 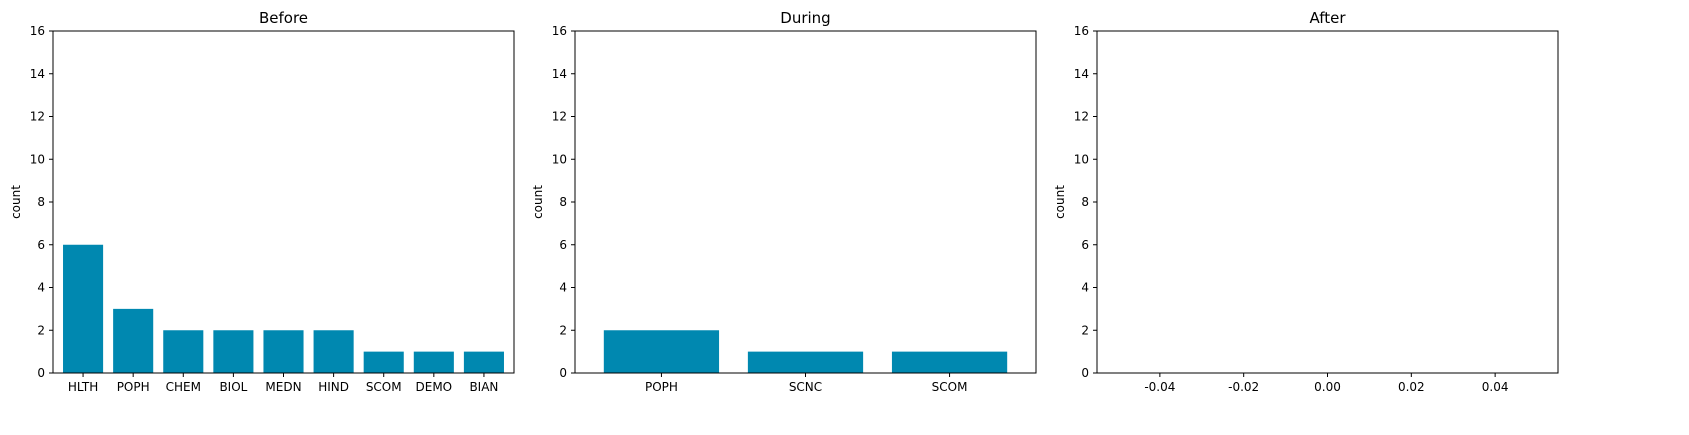 What do you see at coordinates (1411, 387) in the screenshot?
I see `x-tick-label: 0.02` at bounding box center [1411, 387].